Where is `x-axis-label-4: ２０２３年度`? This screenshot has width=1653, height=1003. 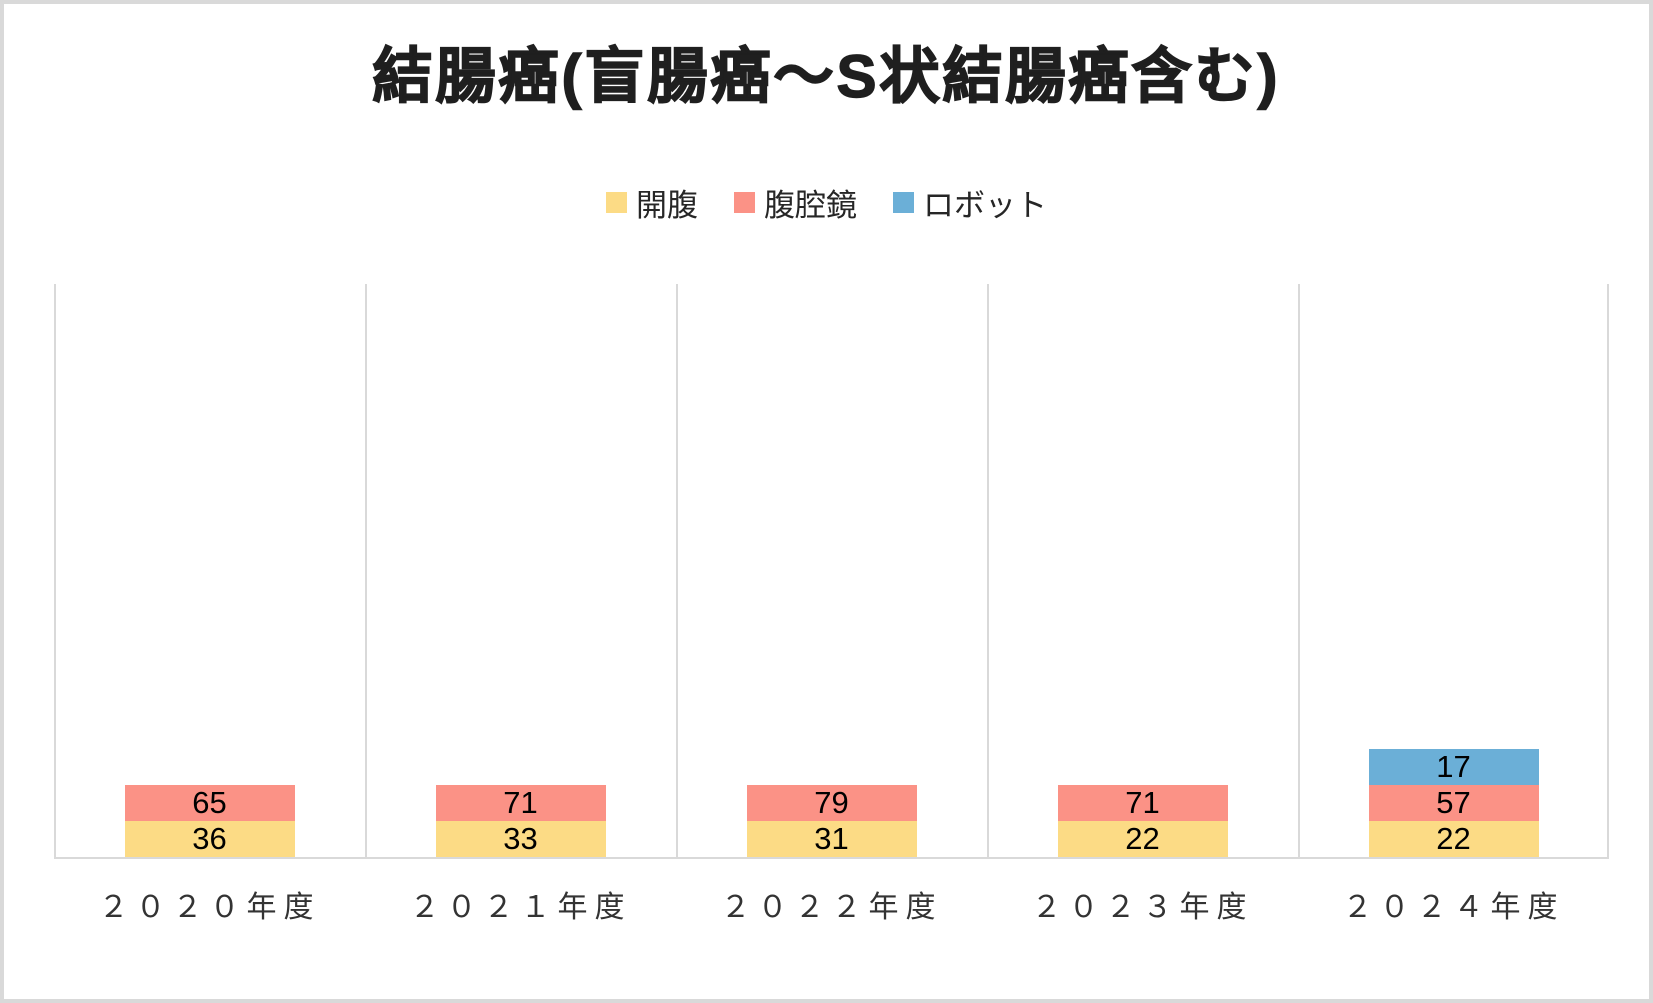
x-axis-label-4: ２０２３年度 is located at coordinates (1142, 907).